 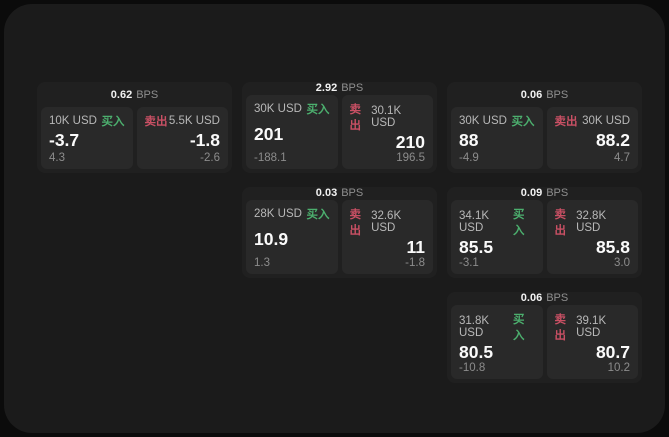 I want to click on buy-tile: 28K USD 买入 10.9 1.3, so click(x=292, y=236).